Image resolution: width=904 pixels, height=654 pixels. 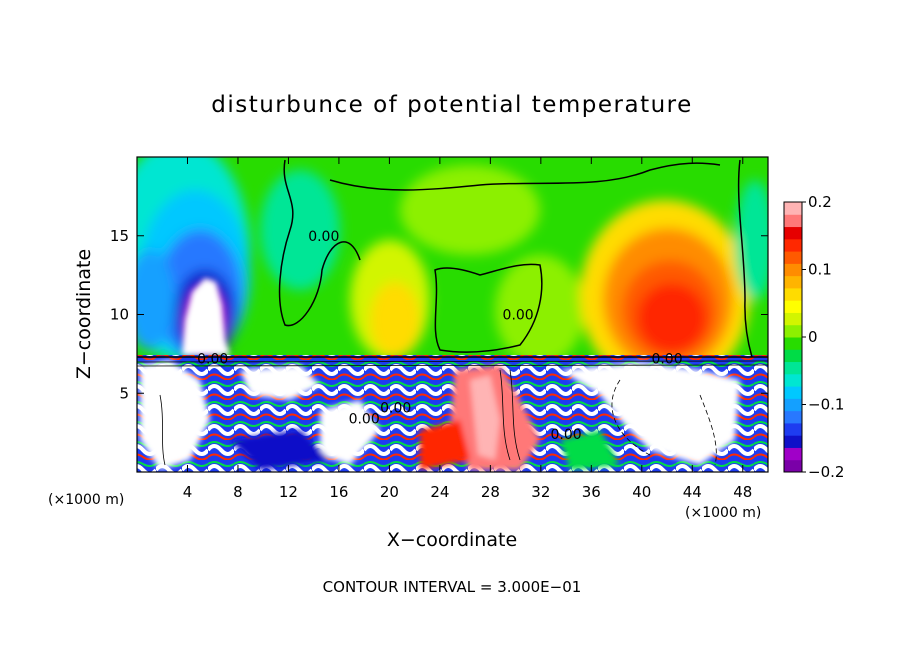 I want to click on colorbar-tick-label: −0.2, so click(x=826, y=472).